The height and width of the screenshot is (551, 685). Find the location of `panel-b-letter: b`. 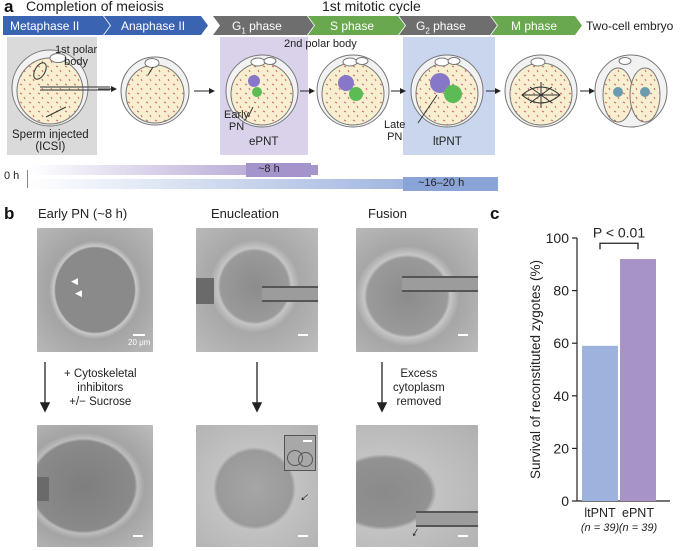

panel-b-letter: b is located at coordinates (9, 213).